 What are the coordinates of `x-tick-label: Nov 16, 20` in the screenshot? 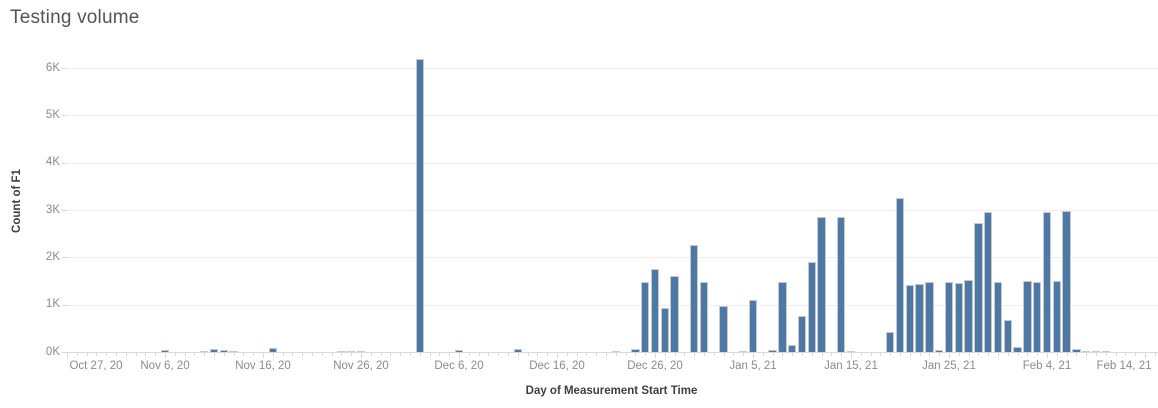 It's located at (263, 366).